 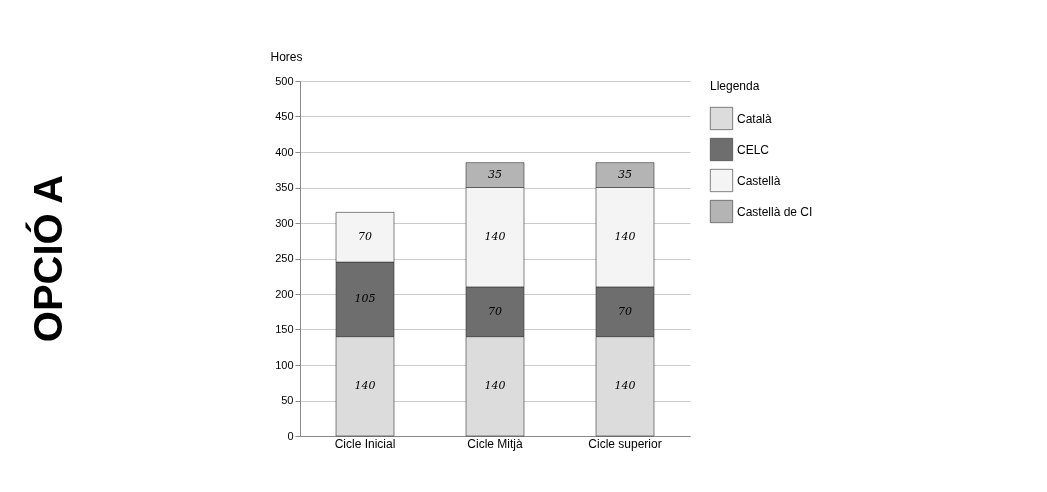 What do you see at coordinates (284, 293) in the screenshot?
I see `y-tick-label: 200` at bounding box center [284, 293].